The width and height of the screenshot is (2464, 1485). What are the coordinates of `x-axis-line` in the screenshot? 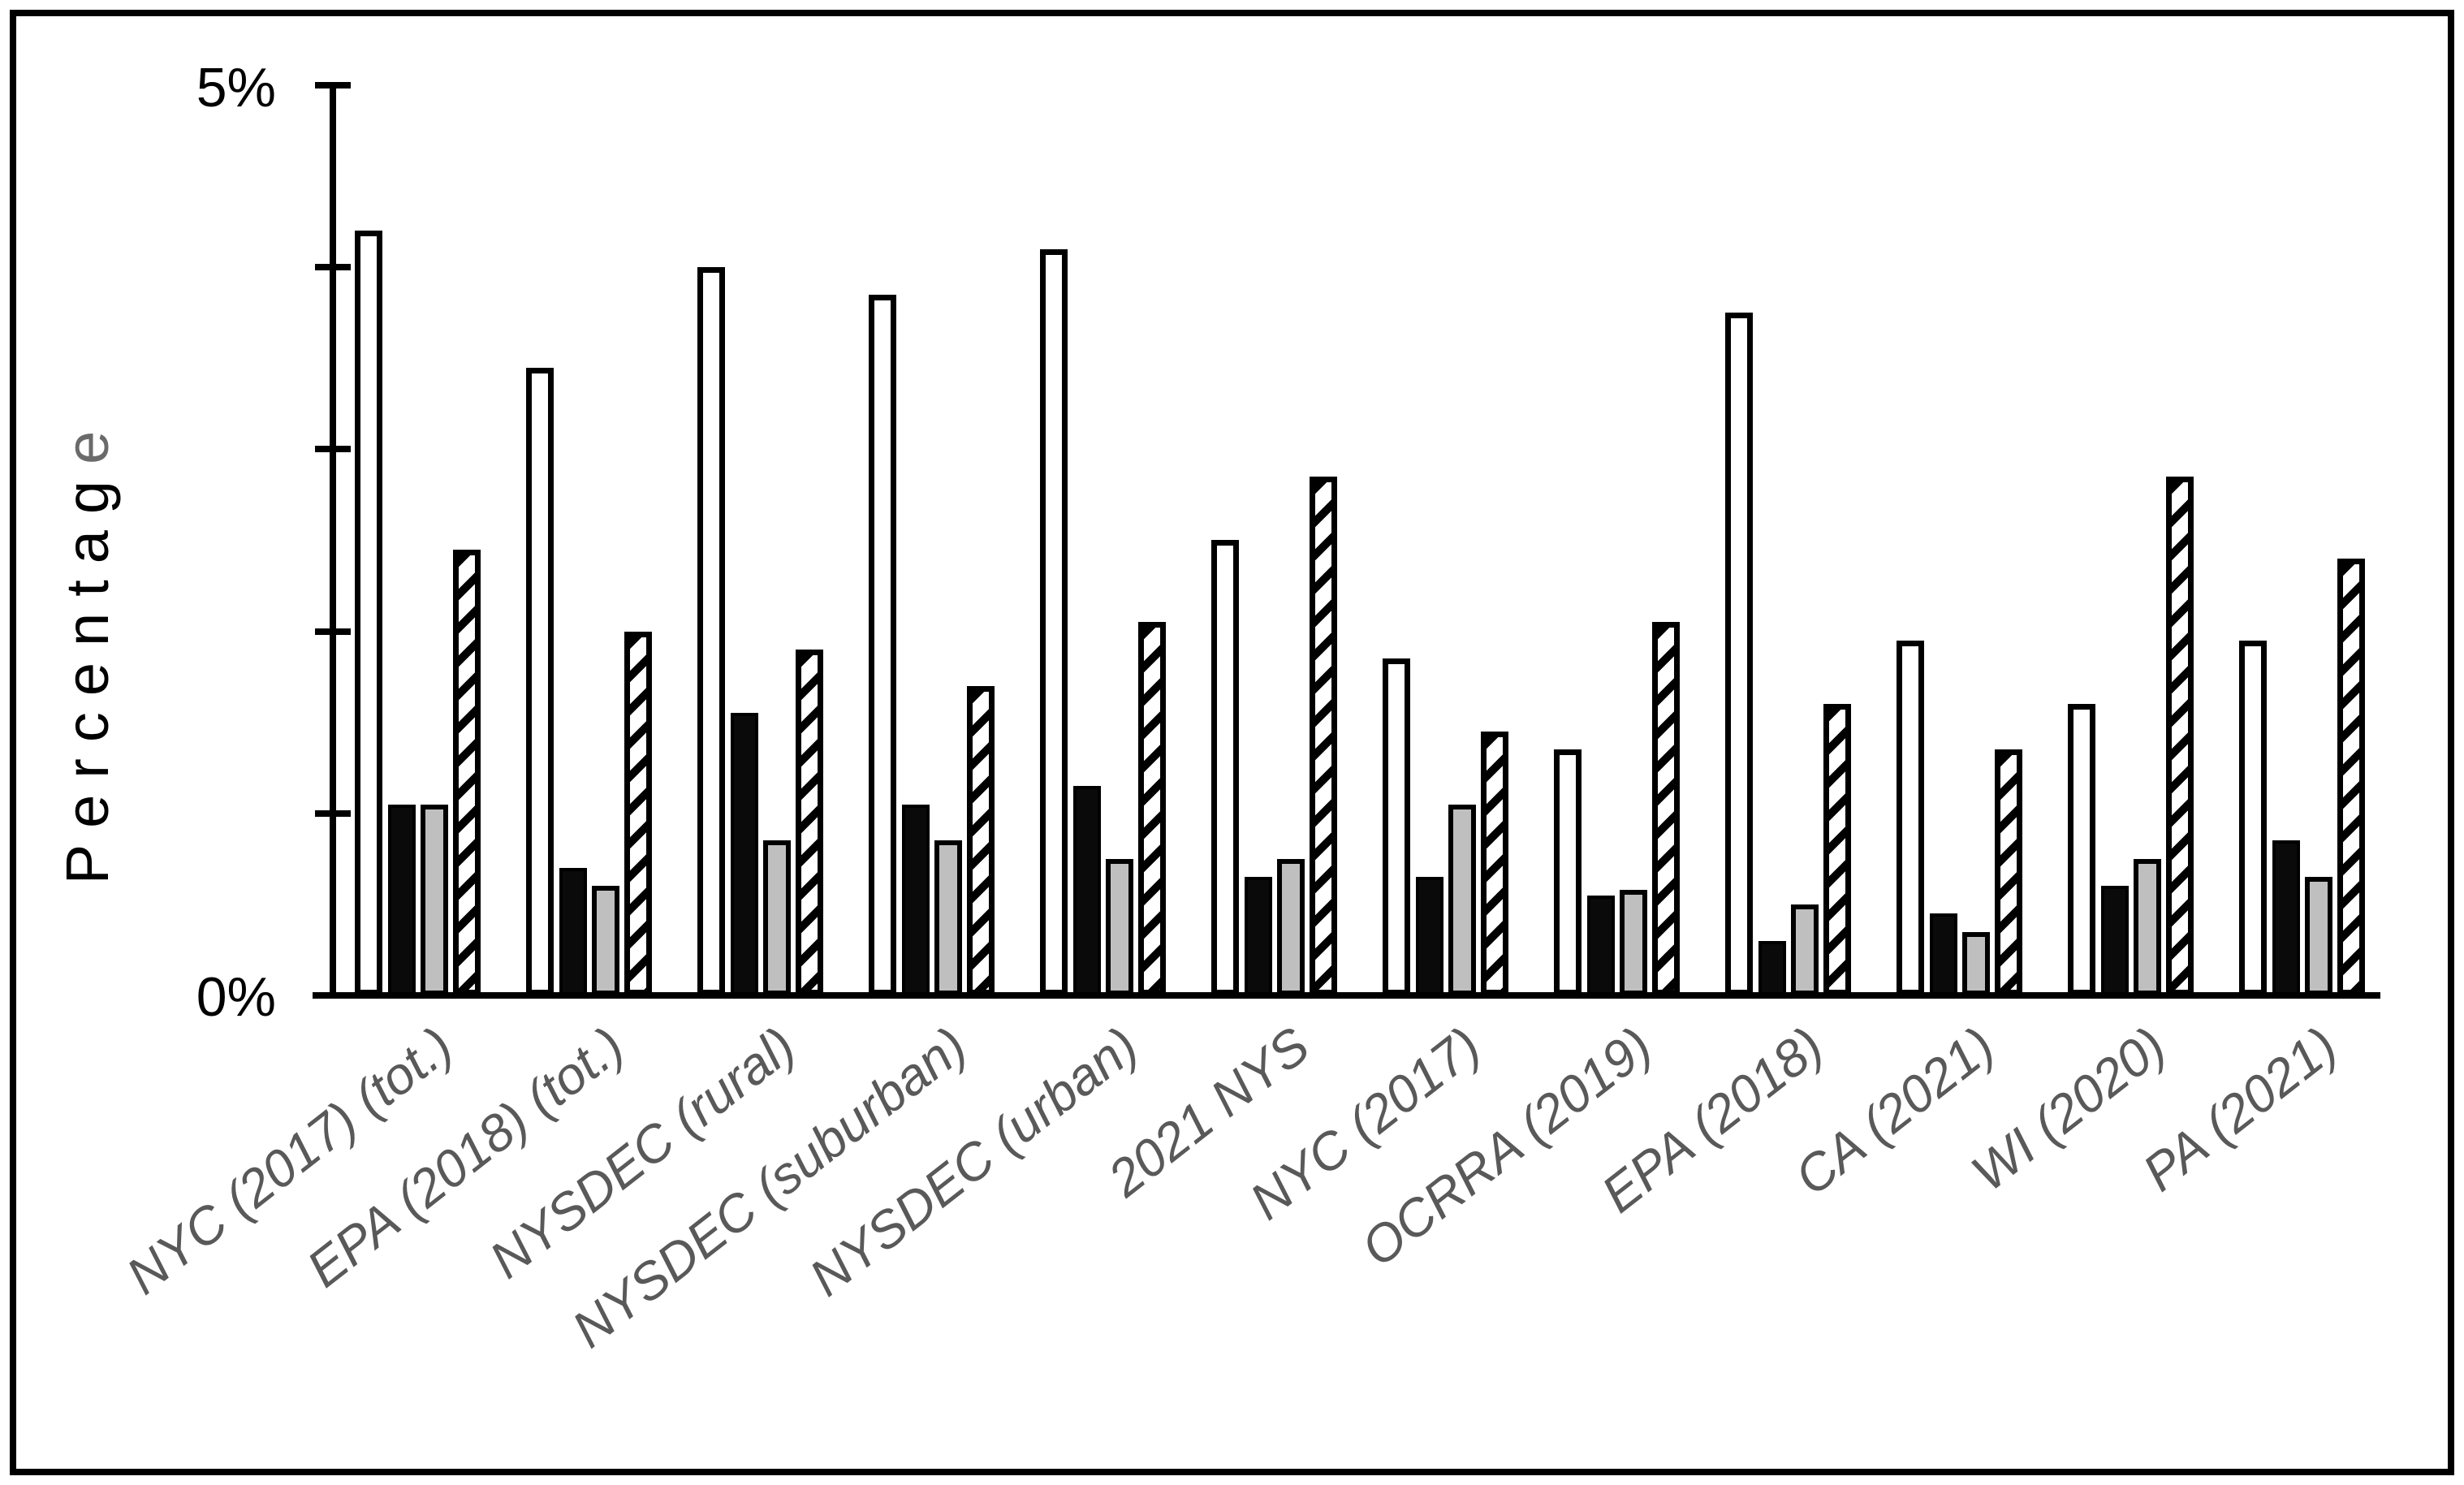 It's located at (1346, 995).